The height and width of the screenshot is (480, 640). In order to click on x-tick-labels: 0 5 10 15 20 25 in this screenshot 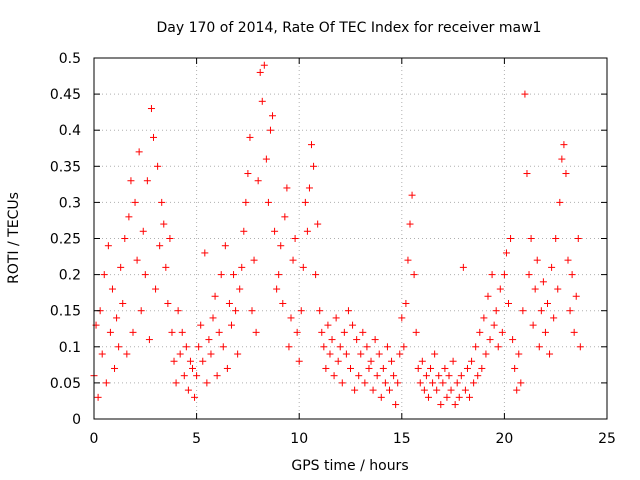, I will do `click(353, 439)`.